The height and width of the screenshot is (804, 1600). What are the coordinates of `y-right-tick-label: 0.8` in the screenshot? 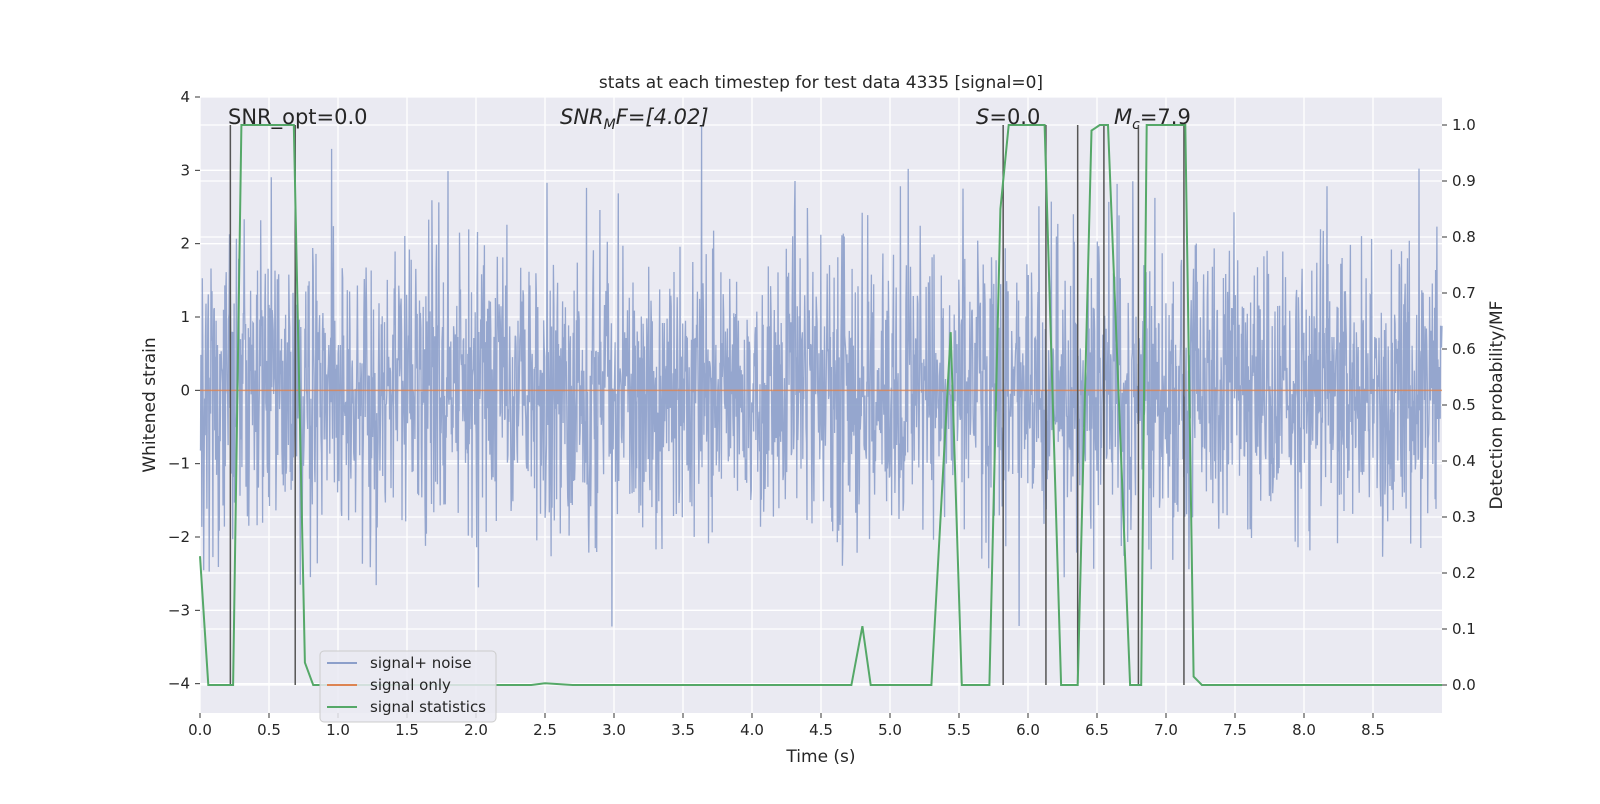 It's located at (1464, 237).